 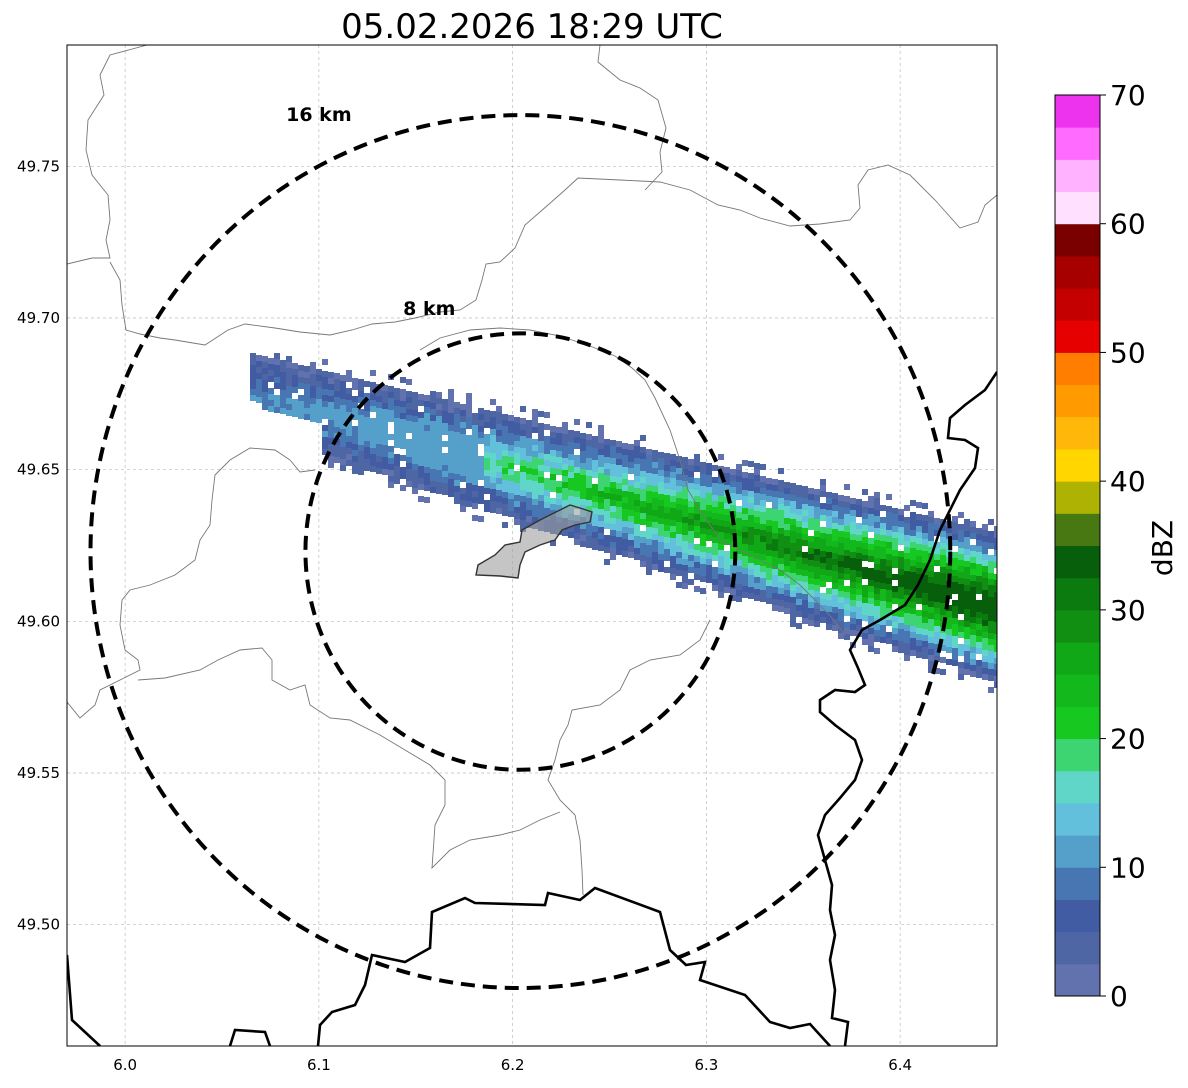 What do you see at coordinates (319, 1065) in the screenshot?
I see `x-tick-label: 6.1` at bounding box center [319, 1065].